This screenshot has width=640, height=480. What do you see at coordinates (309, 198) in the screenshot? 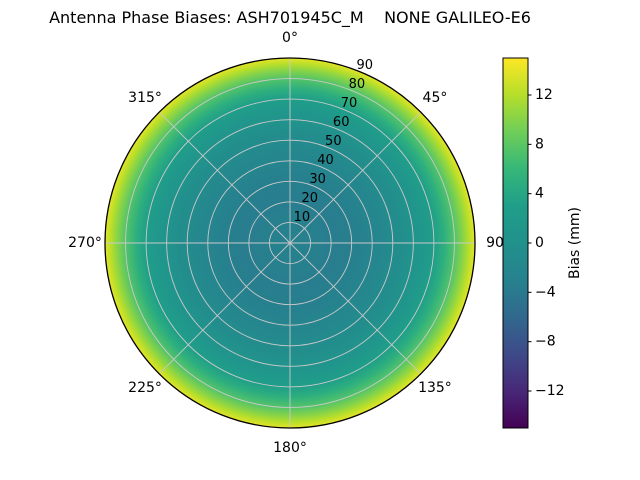
I see `r-tick-label: 20` at bounding box center [309, 198].